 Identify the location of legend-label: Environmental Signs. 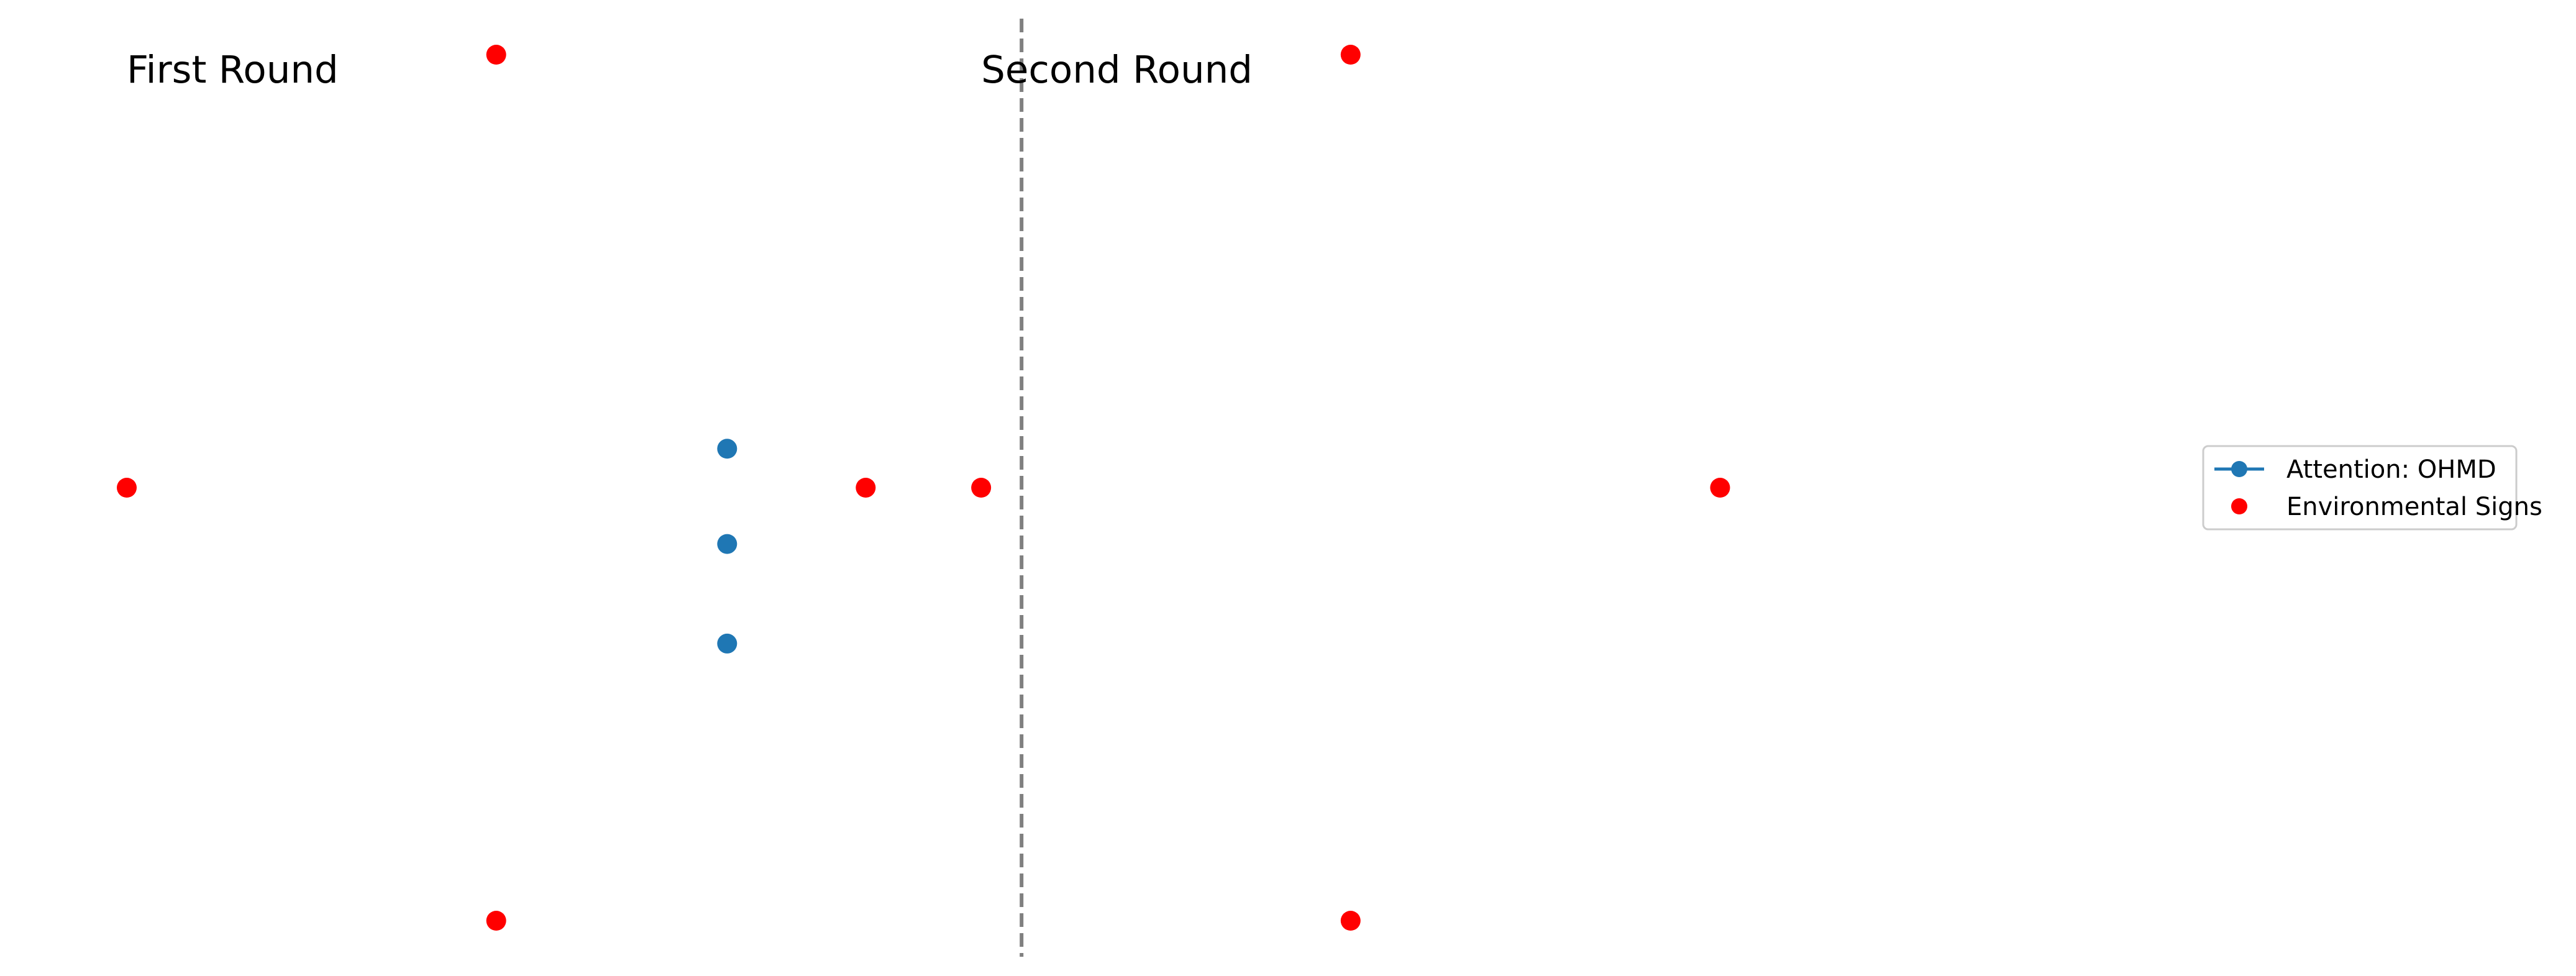
(2414, 507).